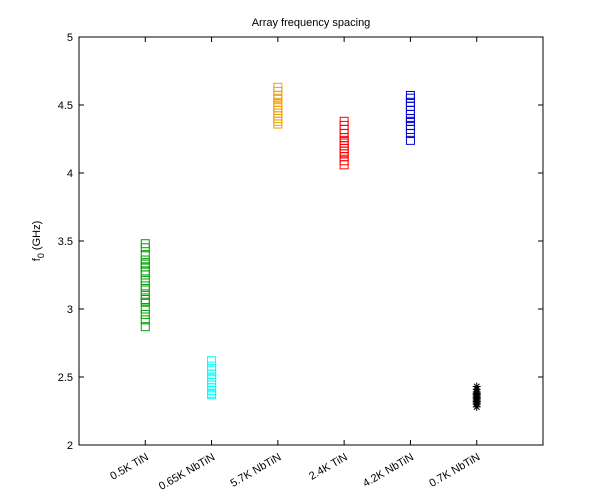  What do you see at coordinates (388, 470) in the screenshot?
I see `x-tick-label: 4.2K NbTiN` at bounding box center [388, 470].